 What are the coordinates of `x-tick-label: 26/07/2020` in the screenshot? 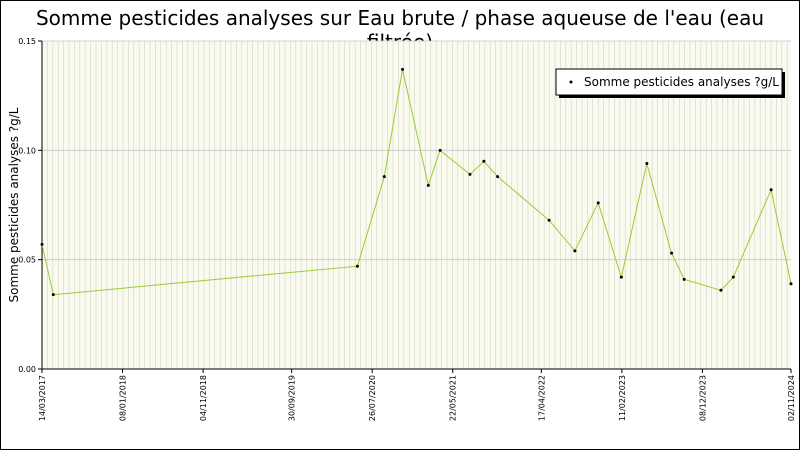 It's located at (372, 398).